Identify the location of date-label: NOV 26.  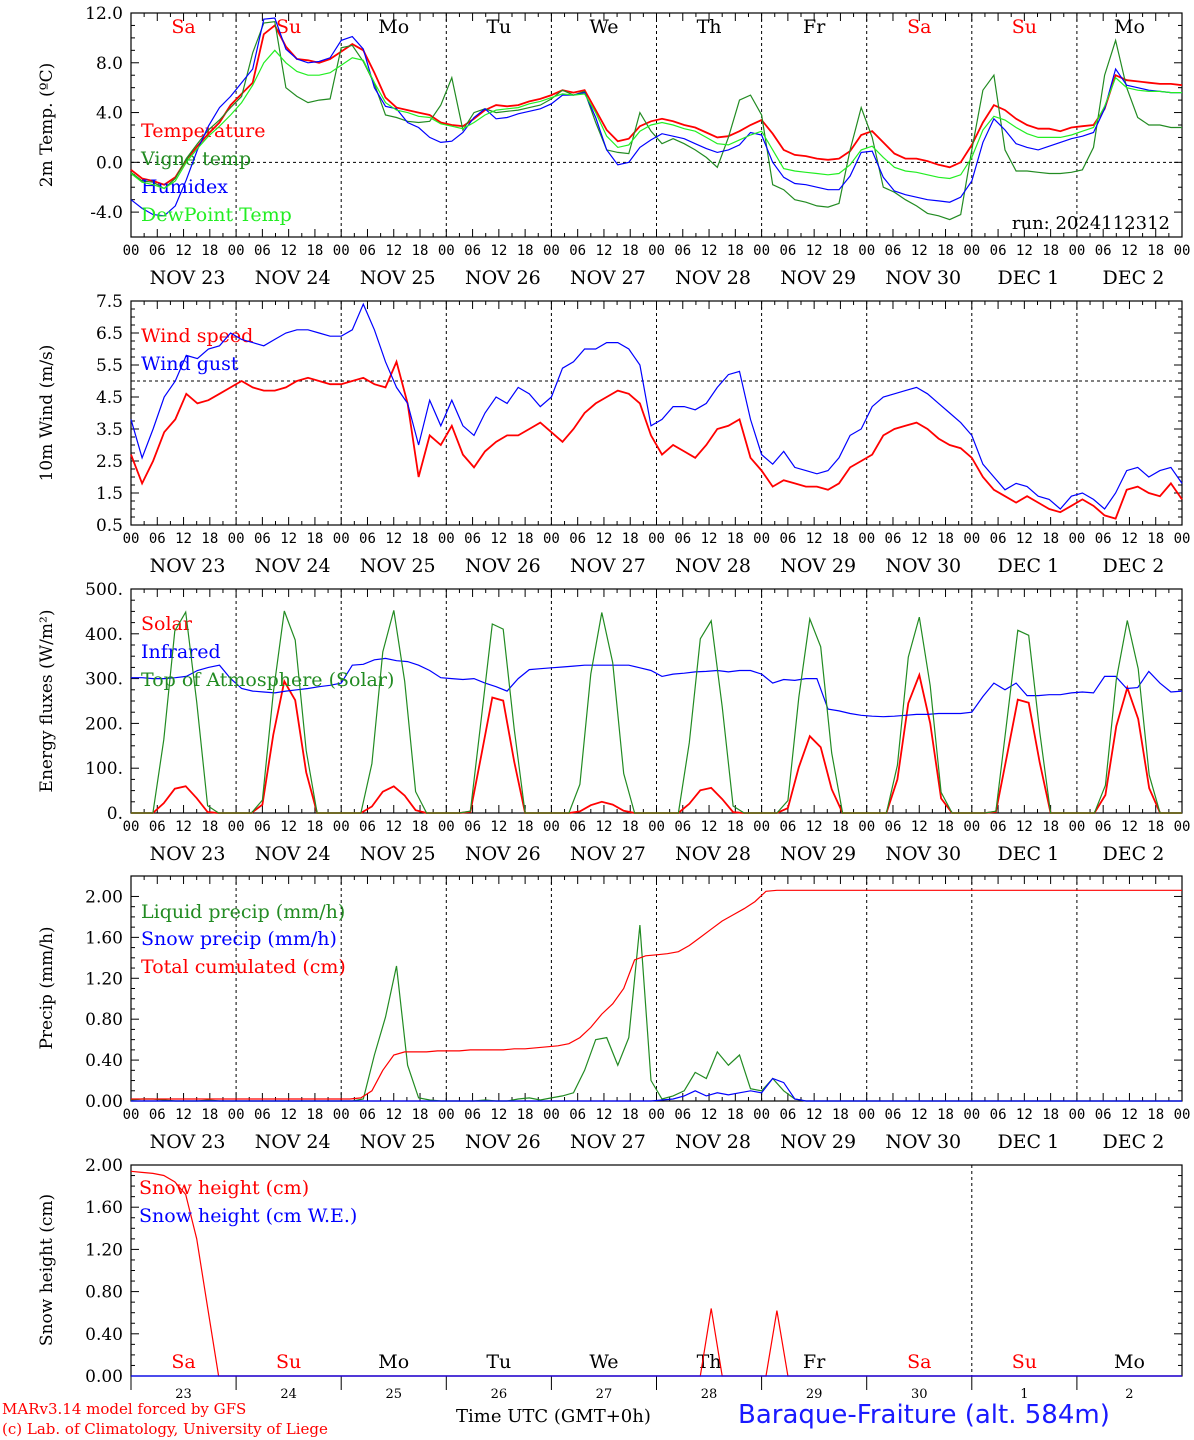
(503, 278).